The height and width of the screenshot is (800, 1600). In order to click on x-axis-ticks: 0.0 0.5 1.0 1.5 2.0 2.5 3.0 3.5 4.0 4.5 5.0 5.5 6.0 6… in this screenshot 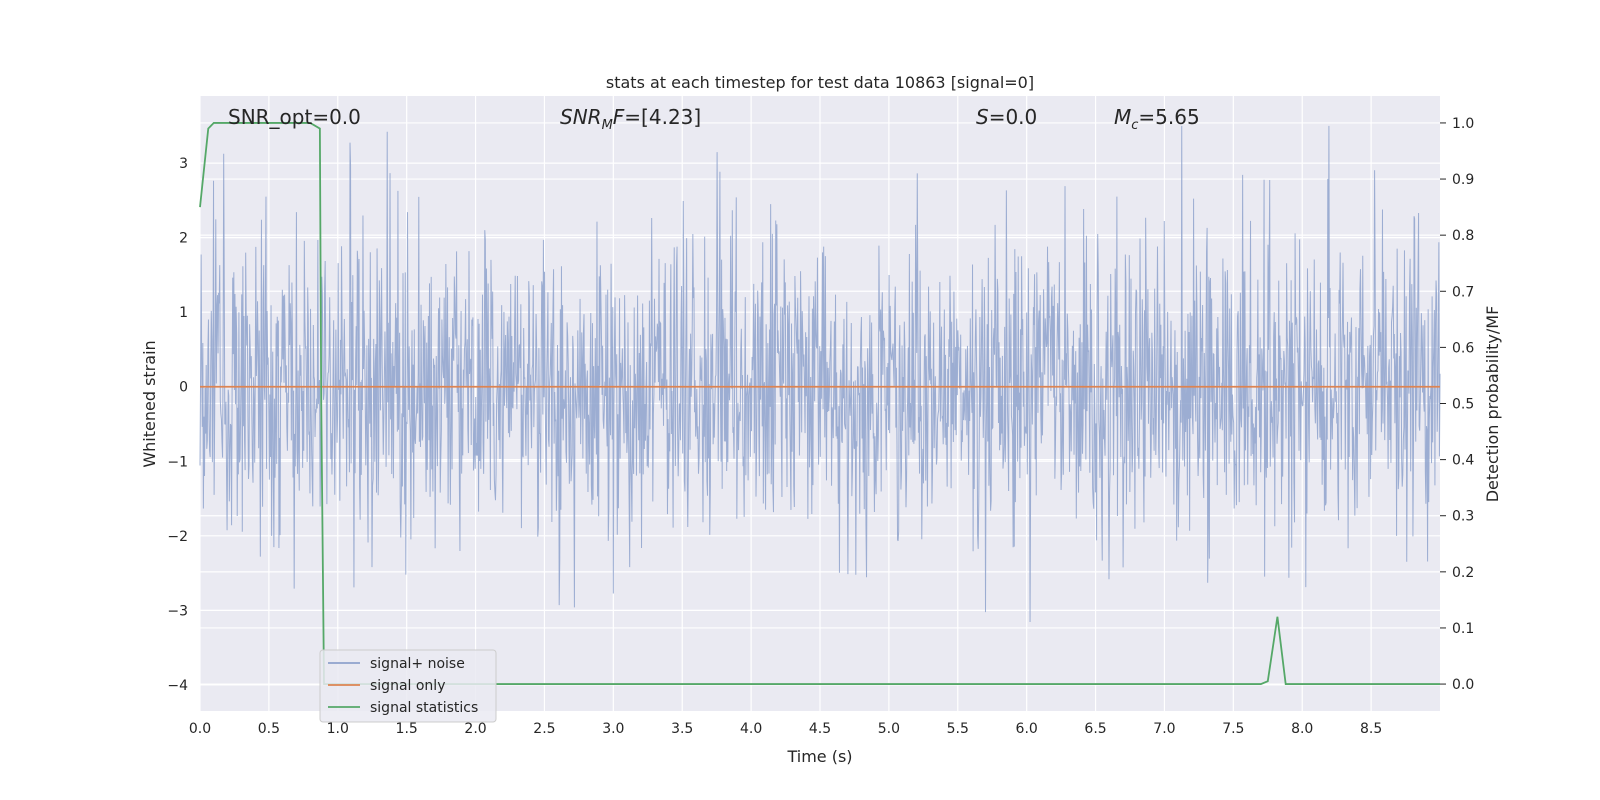, I will do `click(785, 729)`.